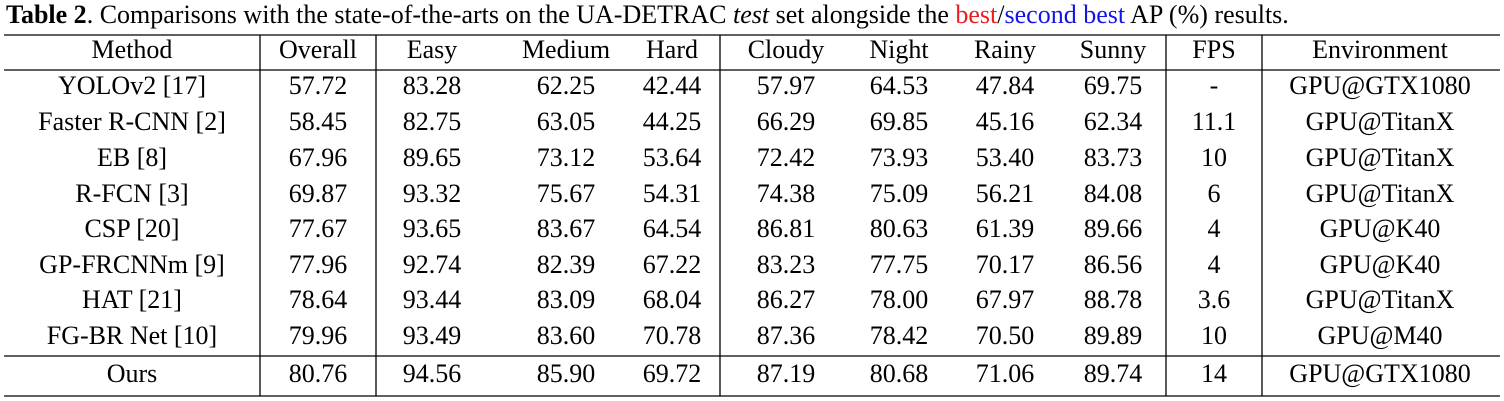 This screenshot has width=1504, height=401. What do you see at coordinates (566, 49) in the screenshot?
I see `column-header: Medium` at bounding box center [566, 49].